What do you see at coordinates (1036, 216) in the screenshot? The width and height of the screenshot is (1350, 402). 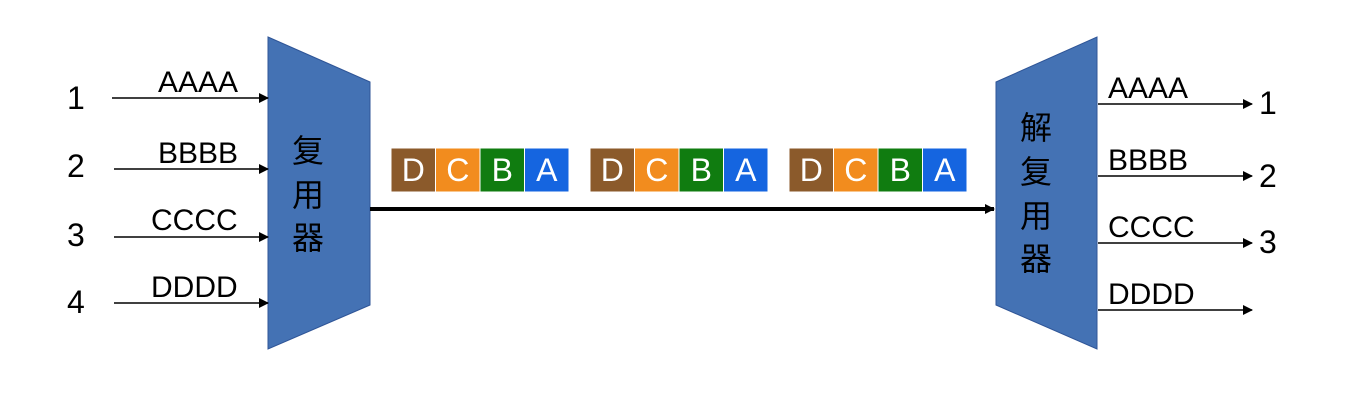 I see `demux-label-char-3: 用` at bounding box center [1036, 216].